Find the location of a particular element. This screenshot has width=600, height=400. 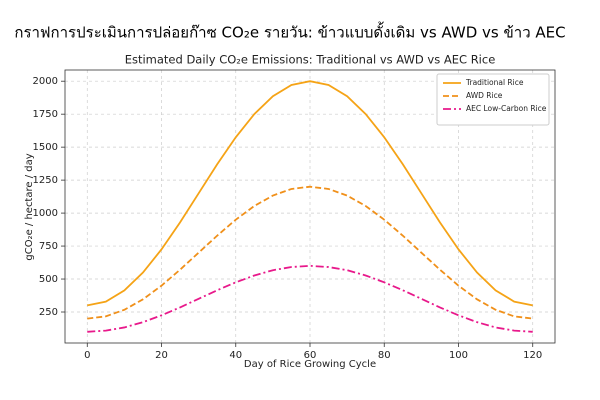

y-tick-label: 1000 is located at coordinates (45, 213).